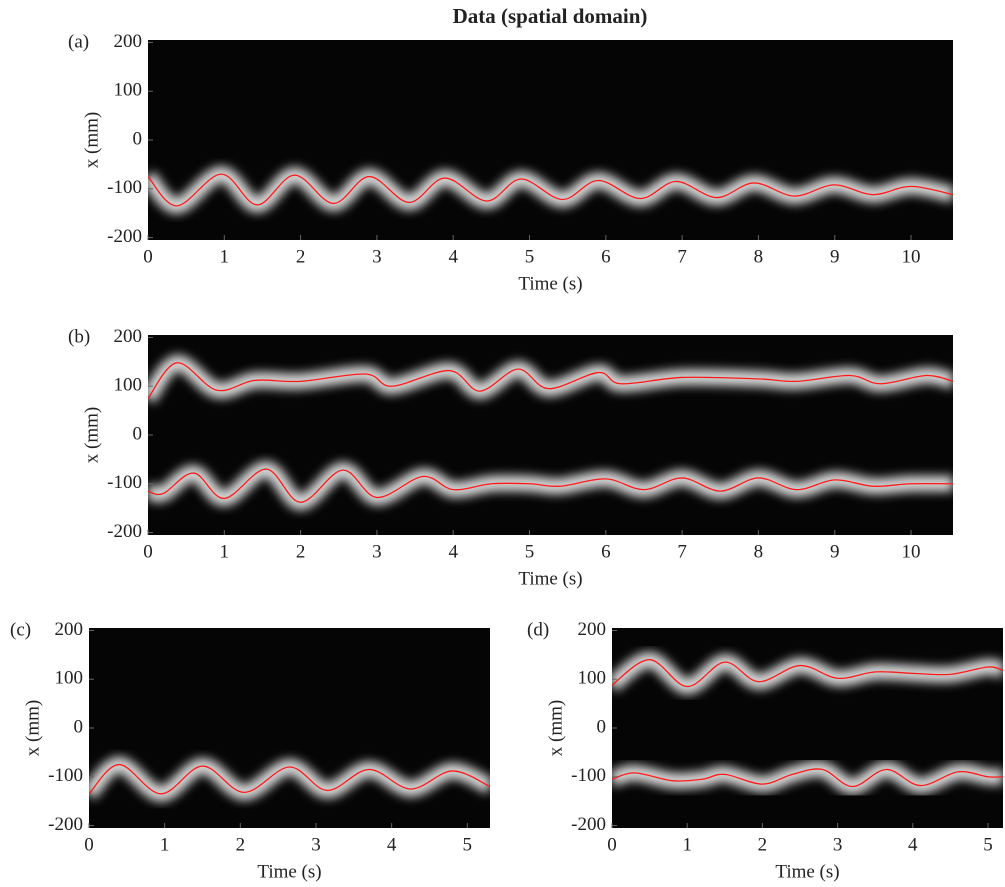 Image resolution: width=1005 pixels, height=887 pixels. I want to click on panel-label: (c), so click(20, 629).